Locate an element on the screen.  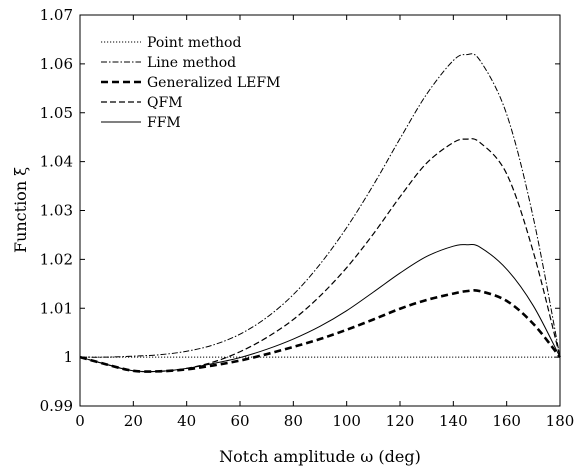
x-tick-label-1: 20 is located at coordinates (133, 421).